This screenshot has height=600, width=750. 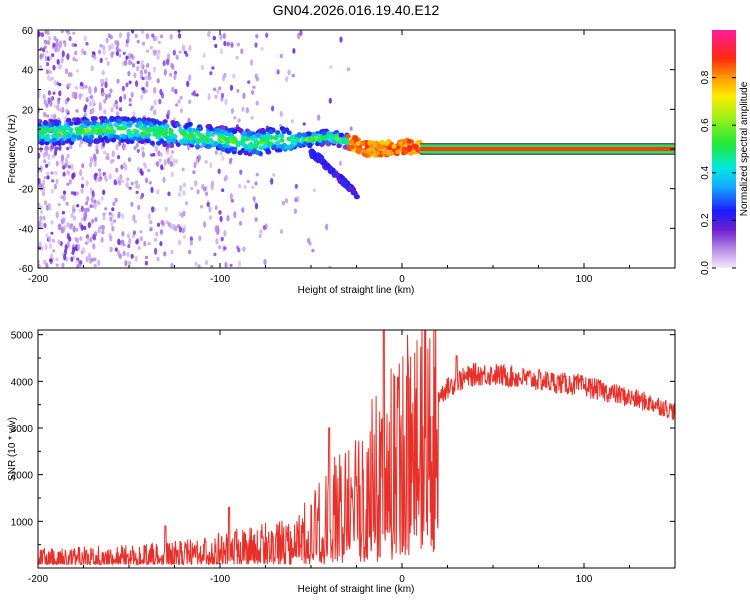 What do you see at coordinates (718, 152) in the screenshot?
I see `colorbar: 0.0 0.2 0.4 0.6 0.8` at bounding box center [718, 152].